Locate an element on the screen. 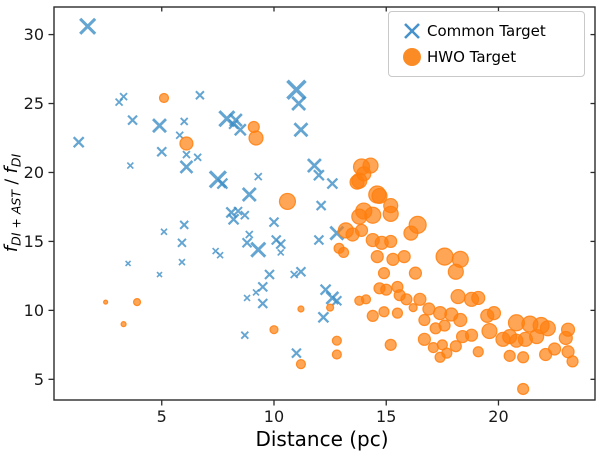  y-tick-label: 25 is located at coordinates (34, 103).